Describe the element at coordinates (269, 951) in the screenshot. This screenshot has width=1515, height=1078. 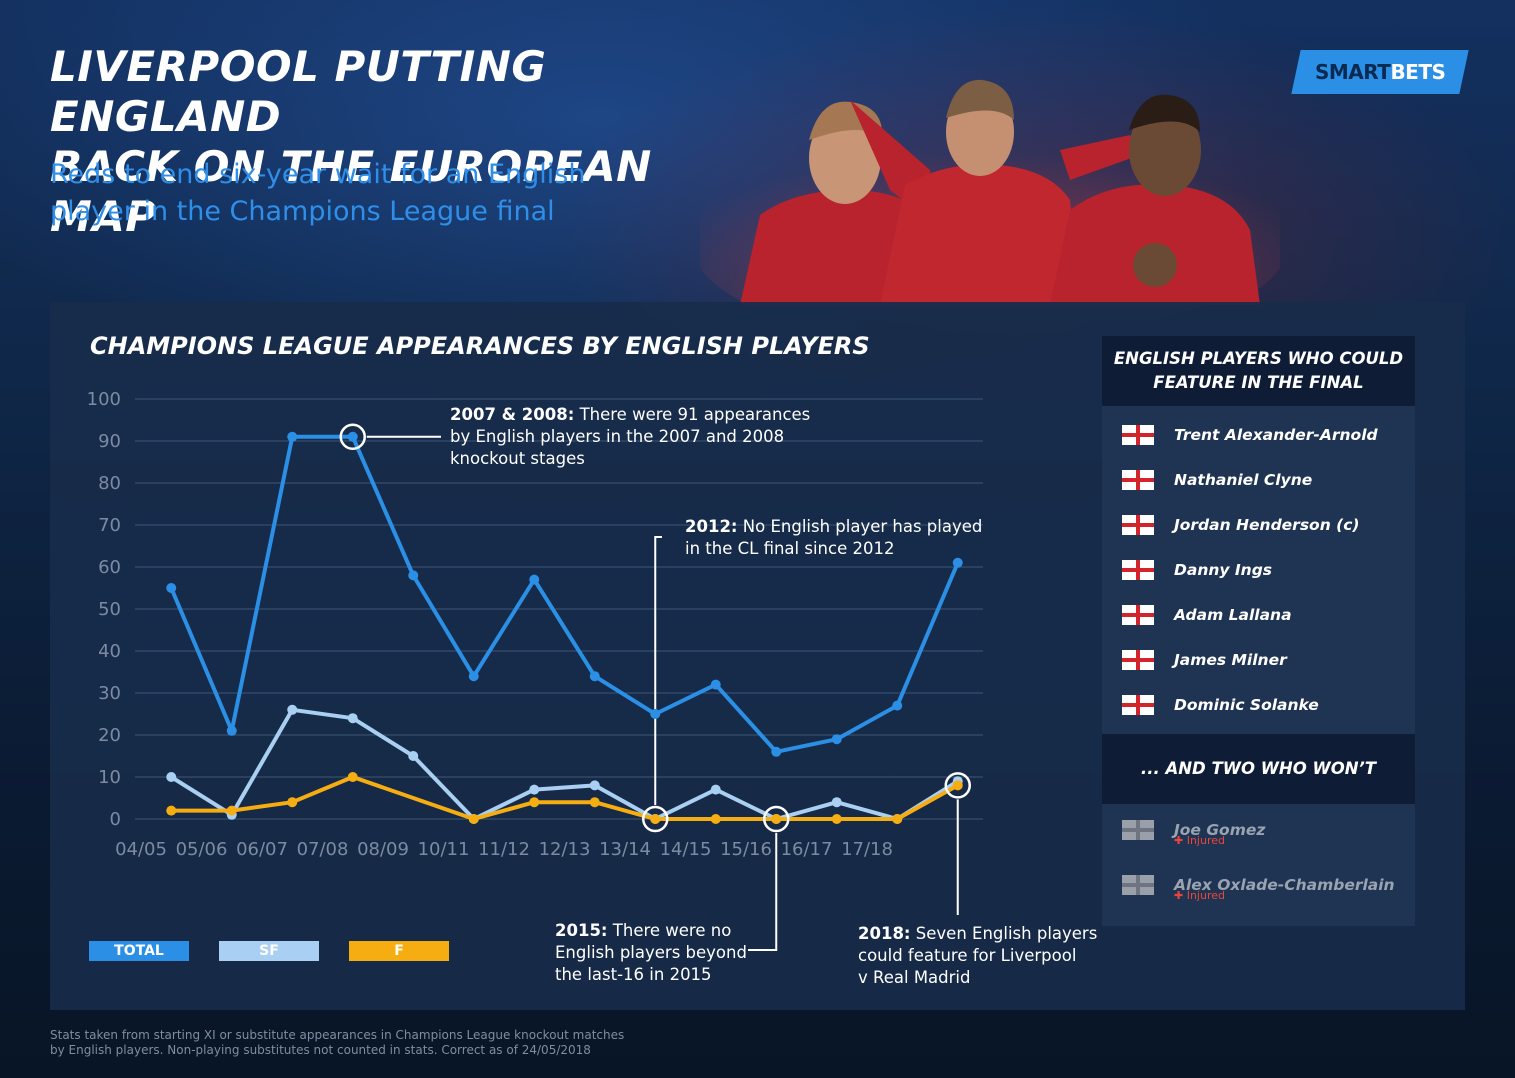
I see `legend-sf: SF` at that location.